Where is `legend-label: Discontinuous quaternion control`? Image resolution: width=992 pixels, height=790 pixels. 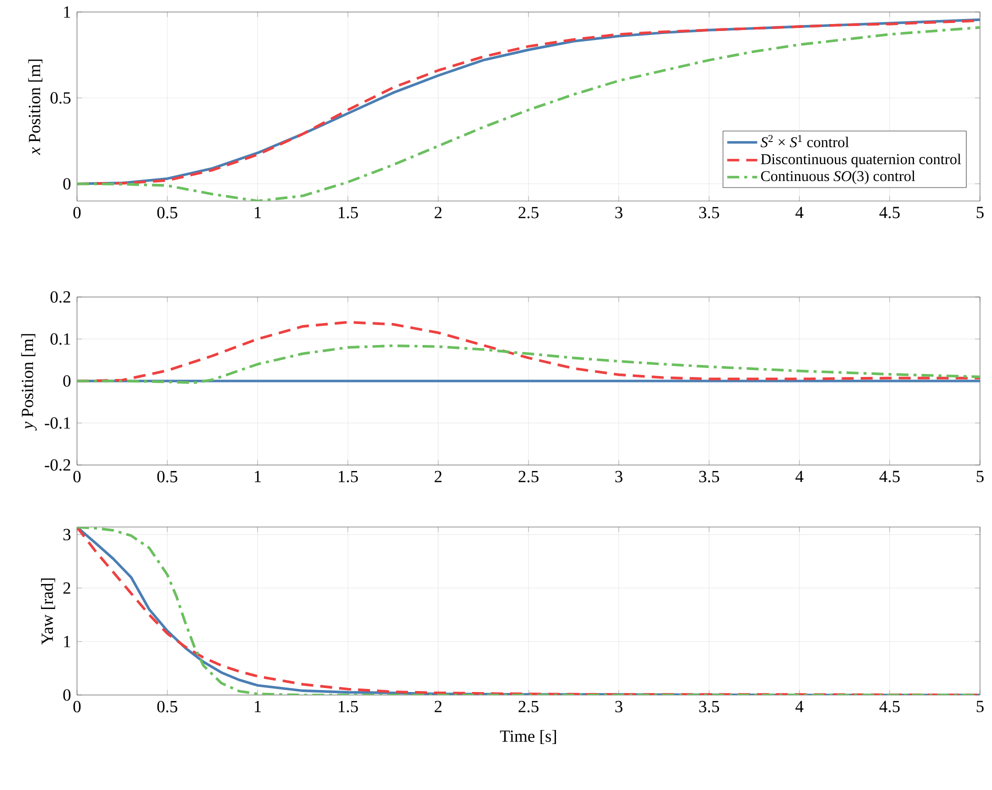
legend-label: Discontinuous quaternion control is located at coordinates (860, 161).